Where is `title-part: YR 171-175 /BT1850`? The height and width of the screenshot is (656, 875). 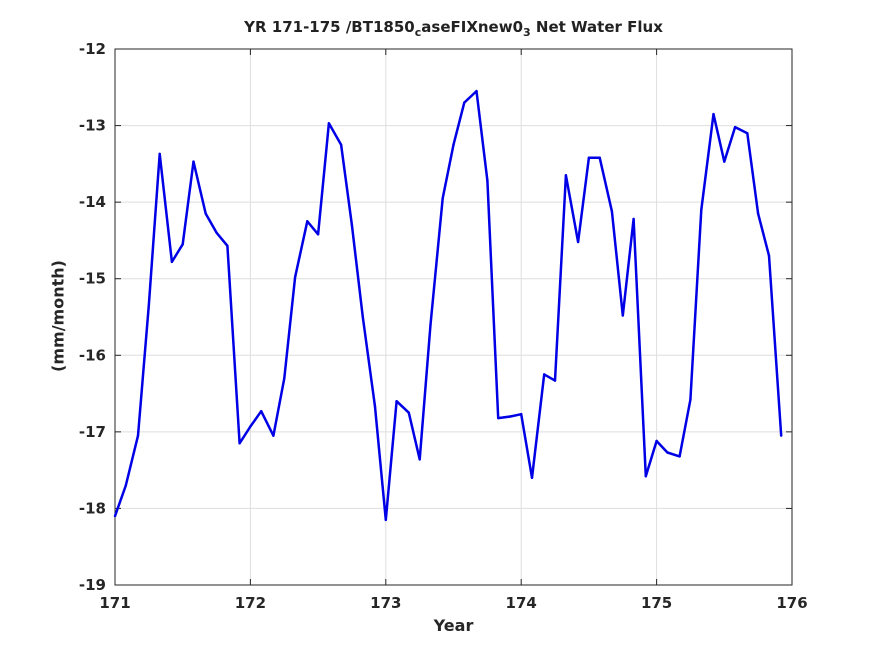
title-part: YR 171-175 /BT1850 is located at coordinates (329, 27).